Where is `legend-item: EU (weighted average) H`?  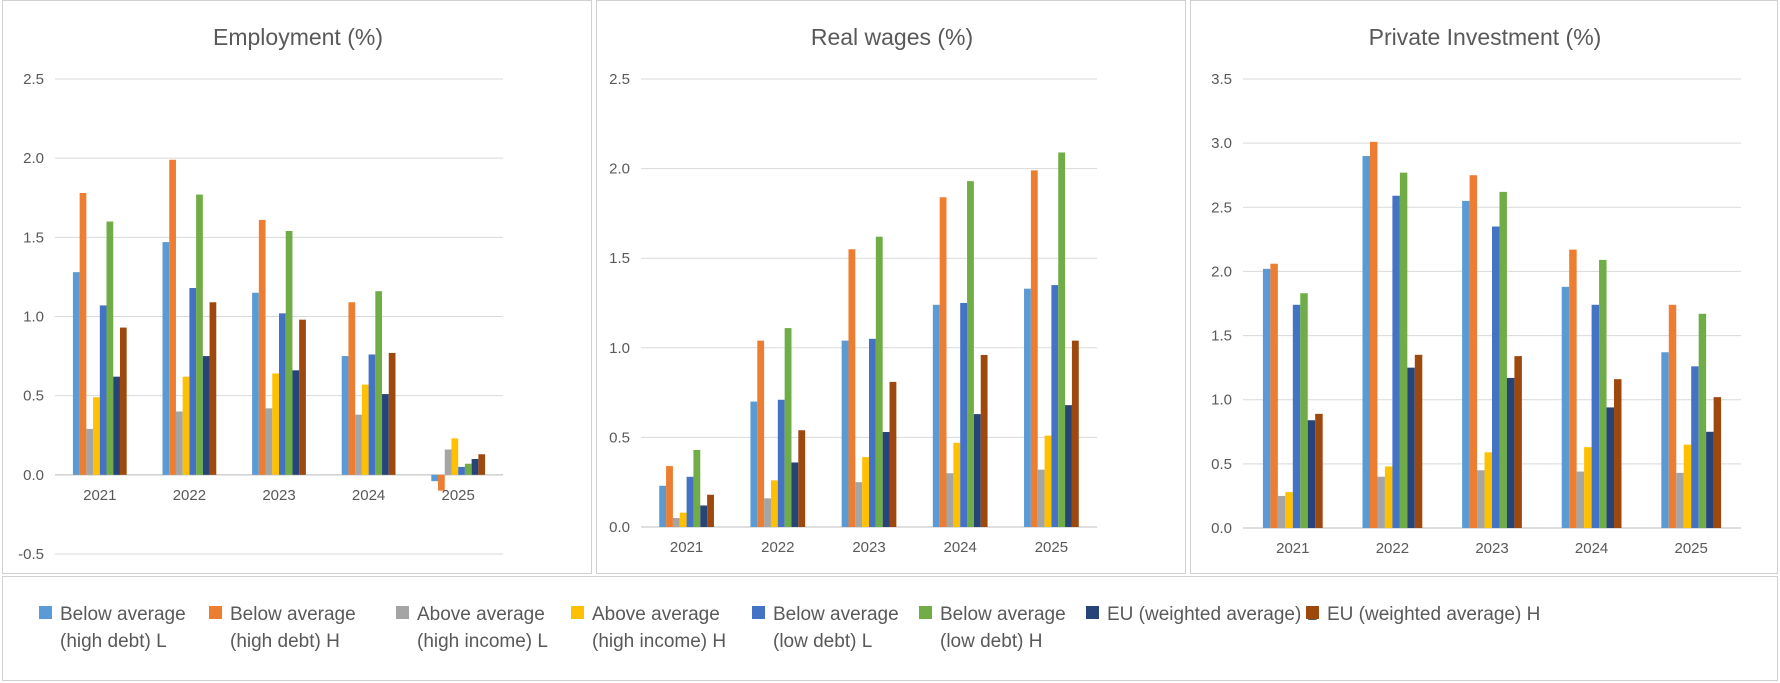
legend-item: EU (weighted average) H is located at coordinates (1423, 614).